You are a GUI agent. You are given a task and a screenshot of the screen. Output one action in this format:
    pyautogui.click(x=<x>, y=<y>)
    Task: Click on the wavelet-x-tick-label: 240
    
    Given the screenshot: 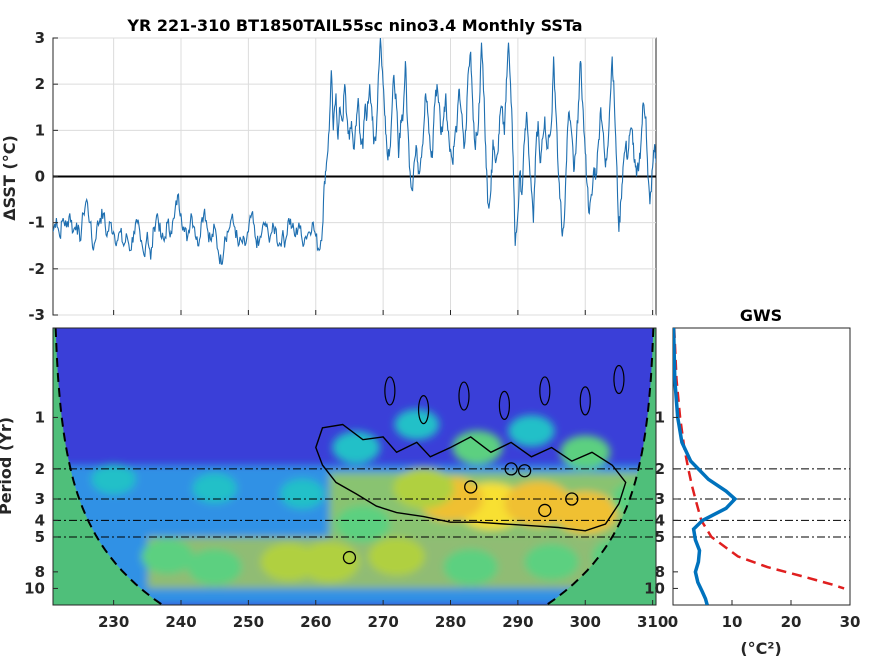 What is the action you would take?
    pyautogui.click(x=180, y=622)
    